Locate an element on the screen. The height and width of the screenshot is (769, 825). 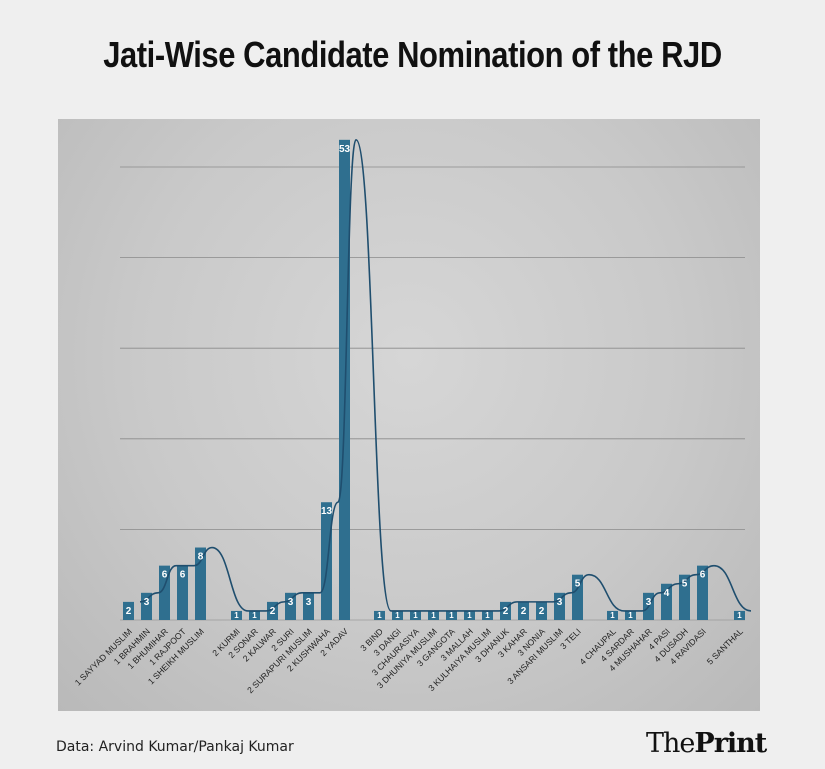
theprint-logo: ThePrint is located at coordinates (706, 743).